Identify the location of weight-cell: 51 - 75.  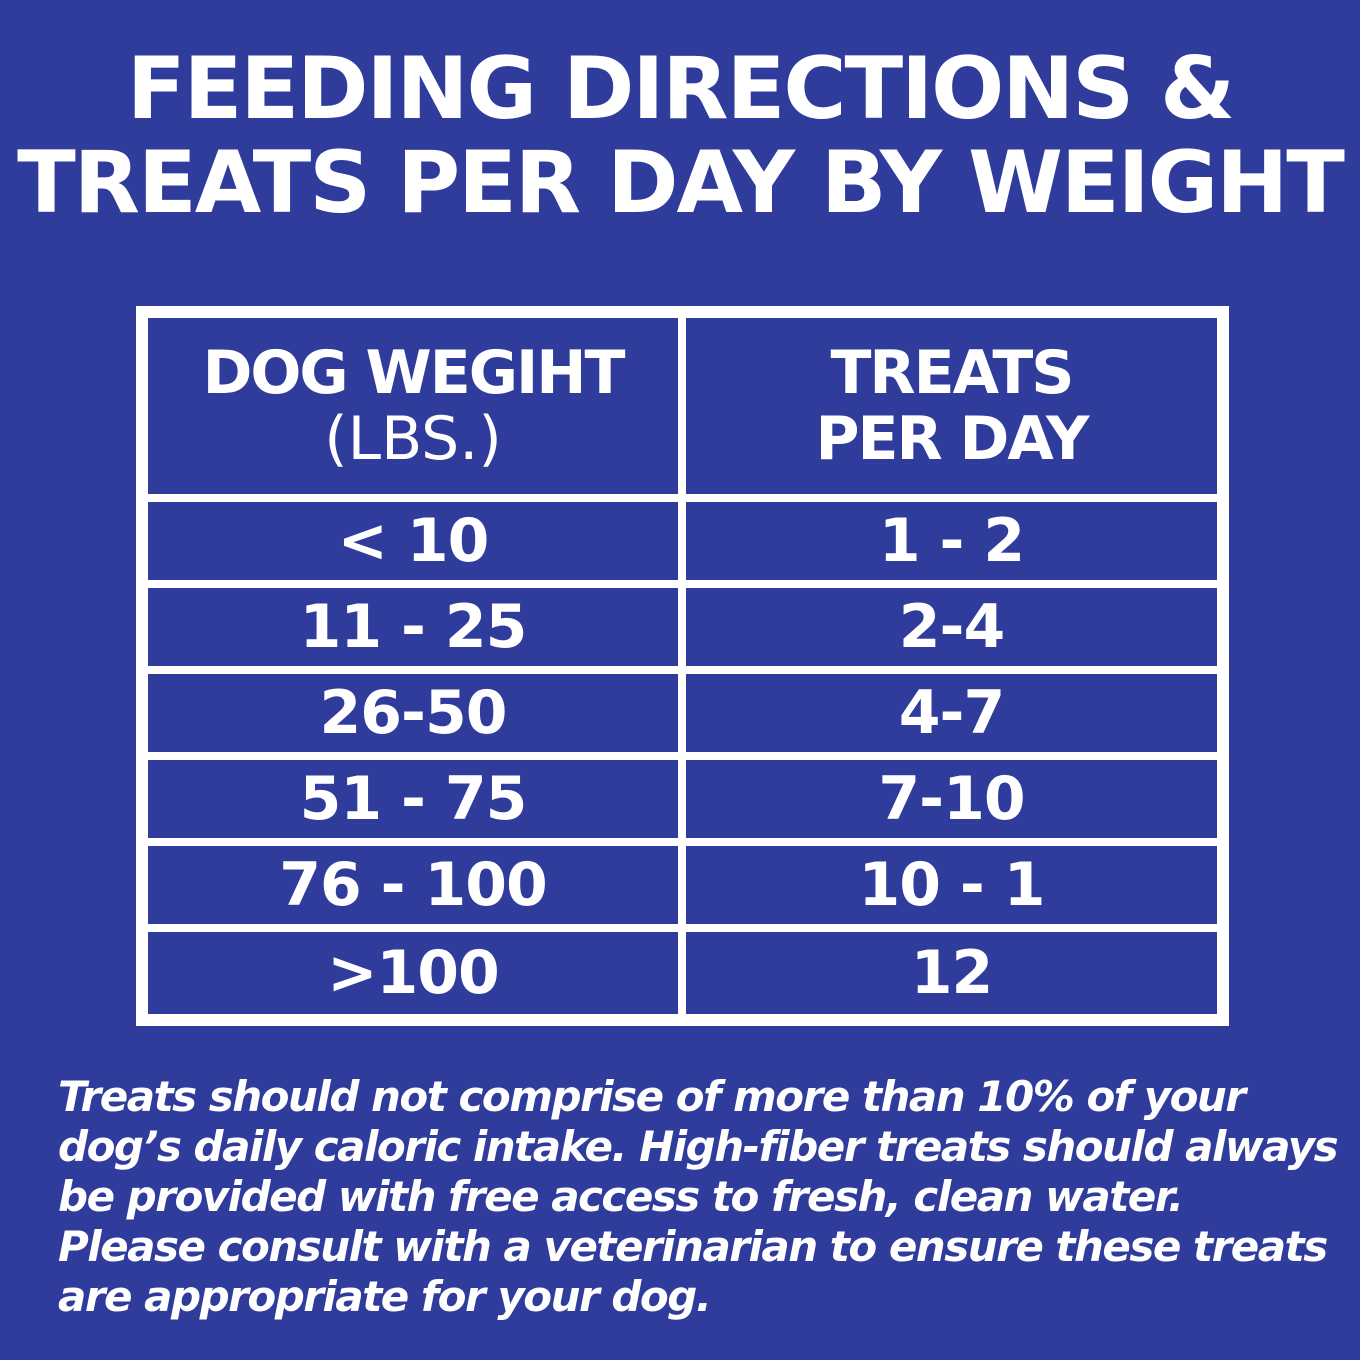
(417, 799).